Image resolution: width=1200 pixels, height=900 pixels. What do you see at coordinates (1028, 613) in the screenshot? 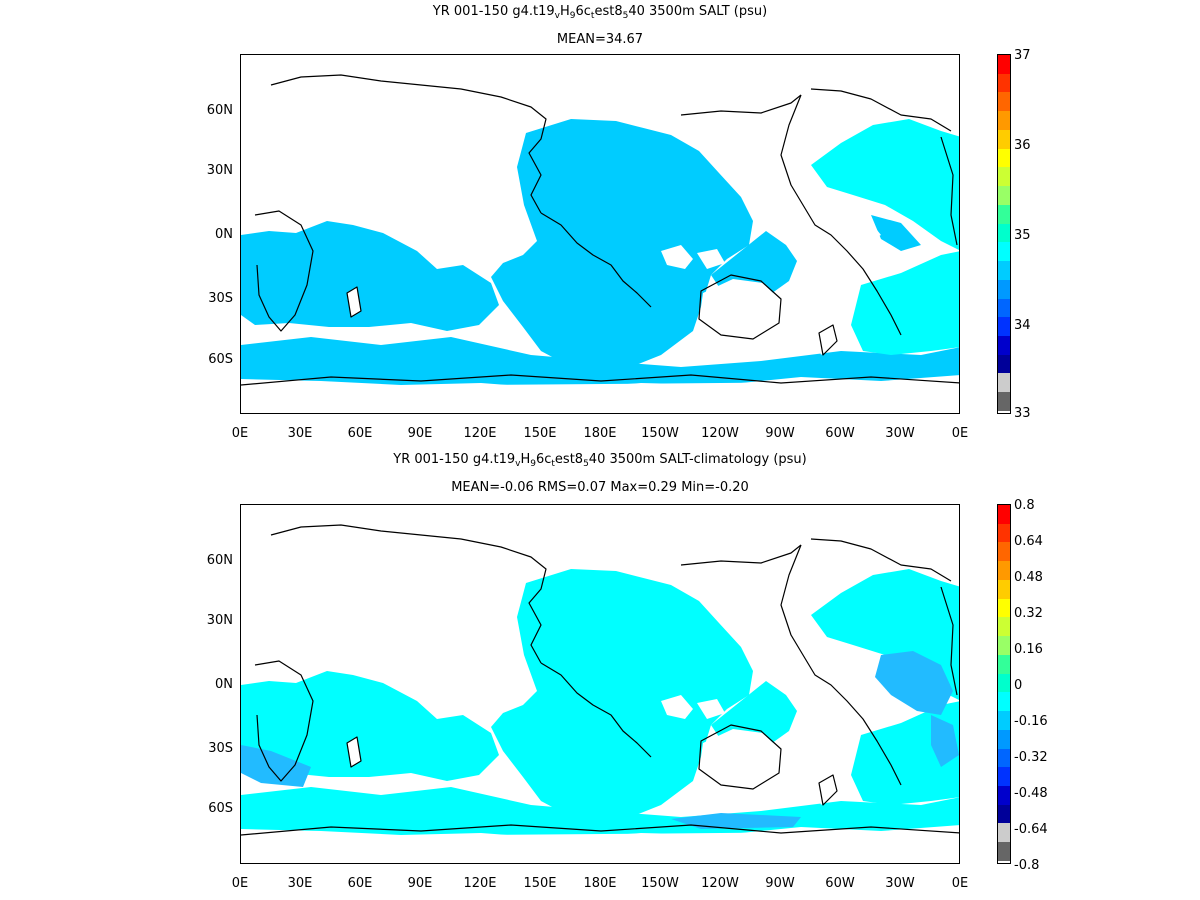
I see `colorbar-label: 0.32` at bounding box center [1028, 613].